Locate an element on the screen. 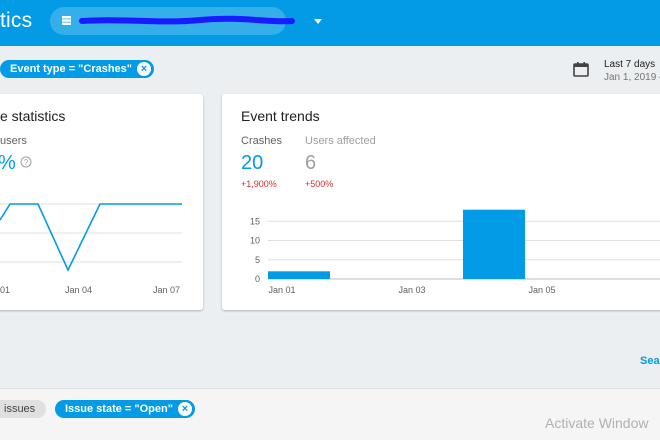  filter-chip-issue-state: Issue state = "Open" × is located at coordinates (125, 409).